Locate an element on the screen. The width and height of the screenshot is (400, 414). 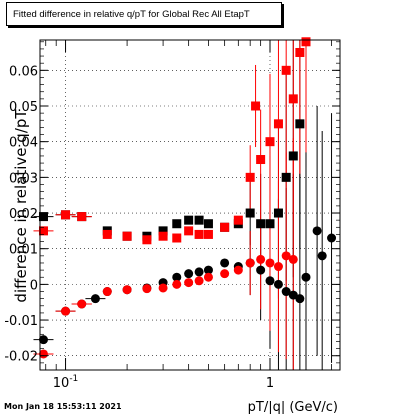
y-tick-label: 0.06 is located at coordinates (23, 71).